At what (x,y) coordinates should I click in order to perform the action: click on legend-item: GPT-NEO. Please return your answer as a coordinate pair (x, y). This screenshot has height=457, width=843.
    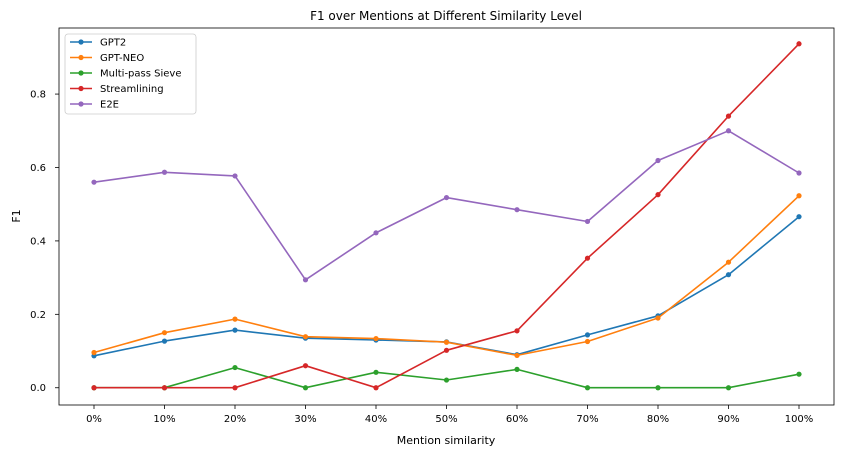
    Looking at the image, I should click on (107, 58).